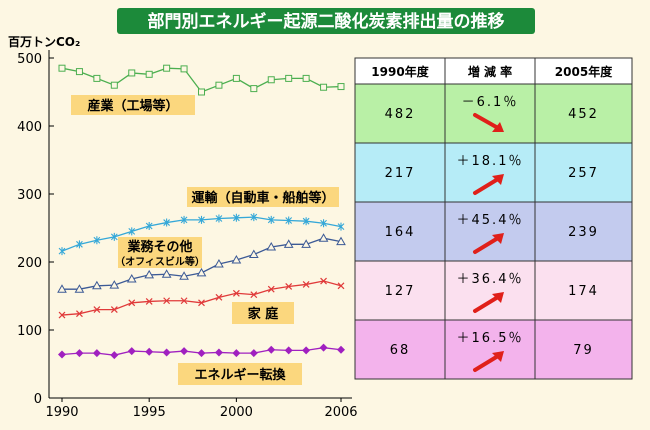 The height and width of the screenshot is (430, 650). Describe the element at coordinates (160, 261) in the screenshot. I see `commercial-label-sub: （オフィスビル等）` at that location.